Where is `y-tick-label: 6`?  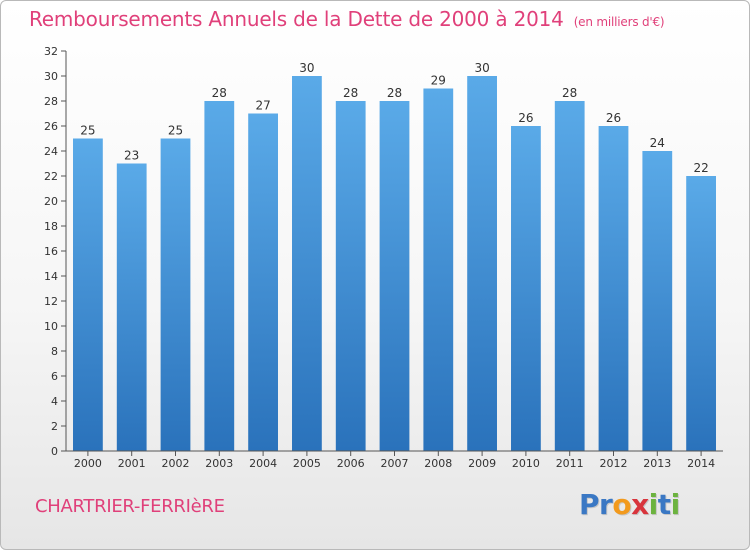
y-tick-label: 6 is located at coordinates (54, 376).